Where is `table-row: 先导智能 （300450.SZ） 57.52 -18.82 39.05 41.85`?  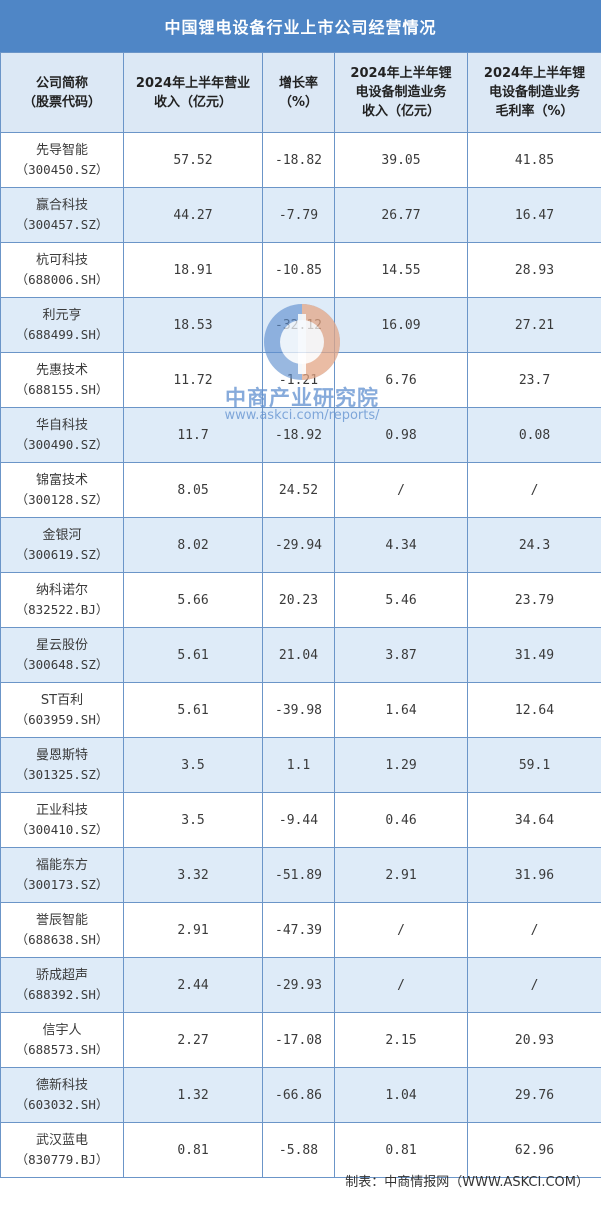
table-row: 先导智能 （300450.SZ） 57.52 -18.82 39.05 41.85 is located at coordinates (300, 160).